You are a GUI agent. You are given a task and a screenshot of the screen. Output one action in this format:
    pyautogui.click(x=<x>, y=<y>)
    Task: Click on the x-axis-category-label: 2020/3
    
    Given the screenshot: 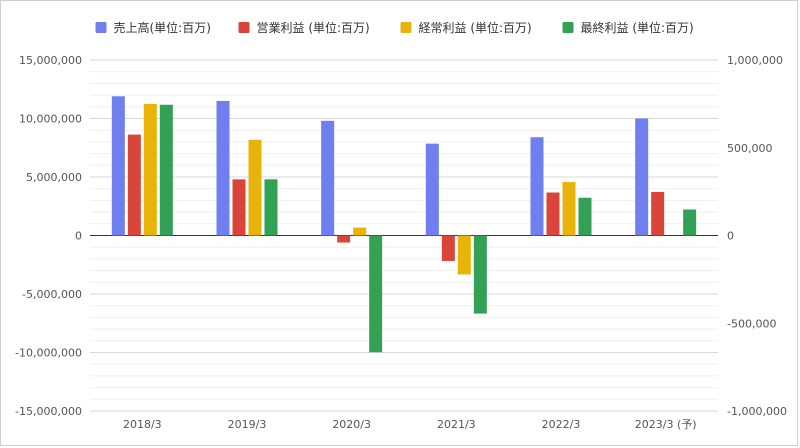 What is the action you would take?
    pyautogui.click(x=351, y=424)
    